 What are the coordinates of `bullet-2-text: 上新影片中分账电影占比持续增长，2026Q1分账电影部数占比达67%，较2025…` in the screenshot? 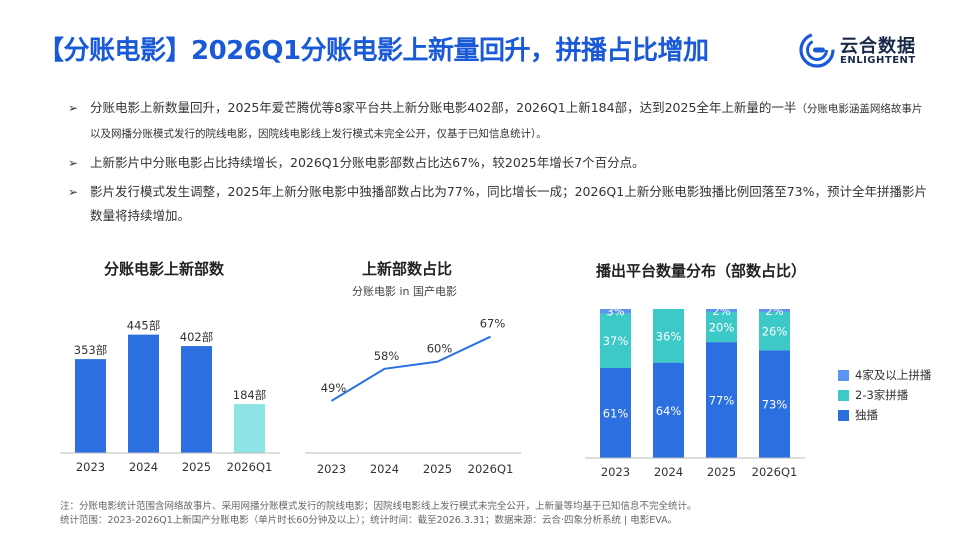 It's located at (367, 162).